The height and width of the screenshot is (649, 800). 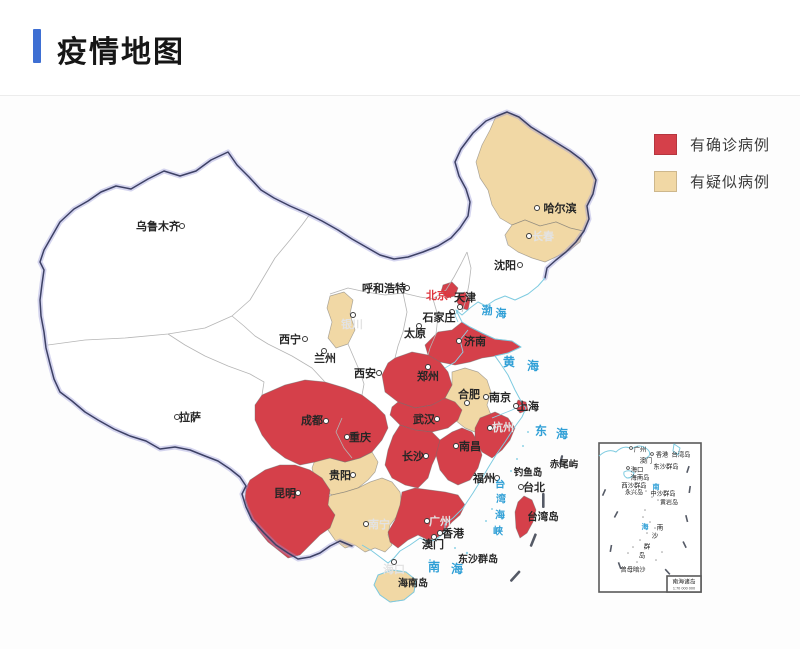 I want to click on confirmed-swatch, so click(x=665, y=144).